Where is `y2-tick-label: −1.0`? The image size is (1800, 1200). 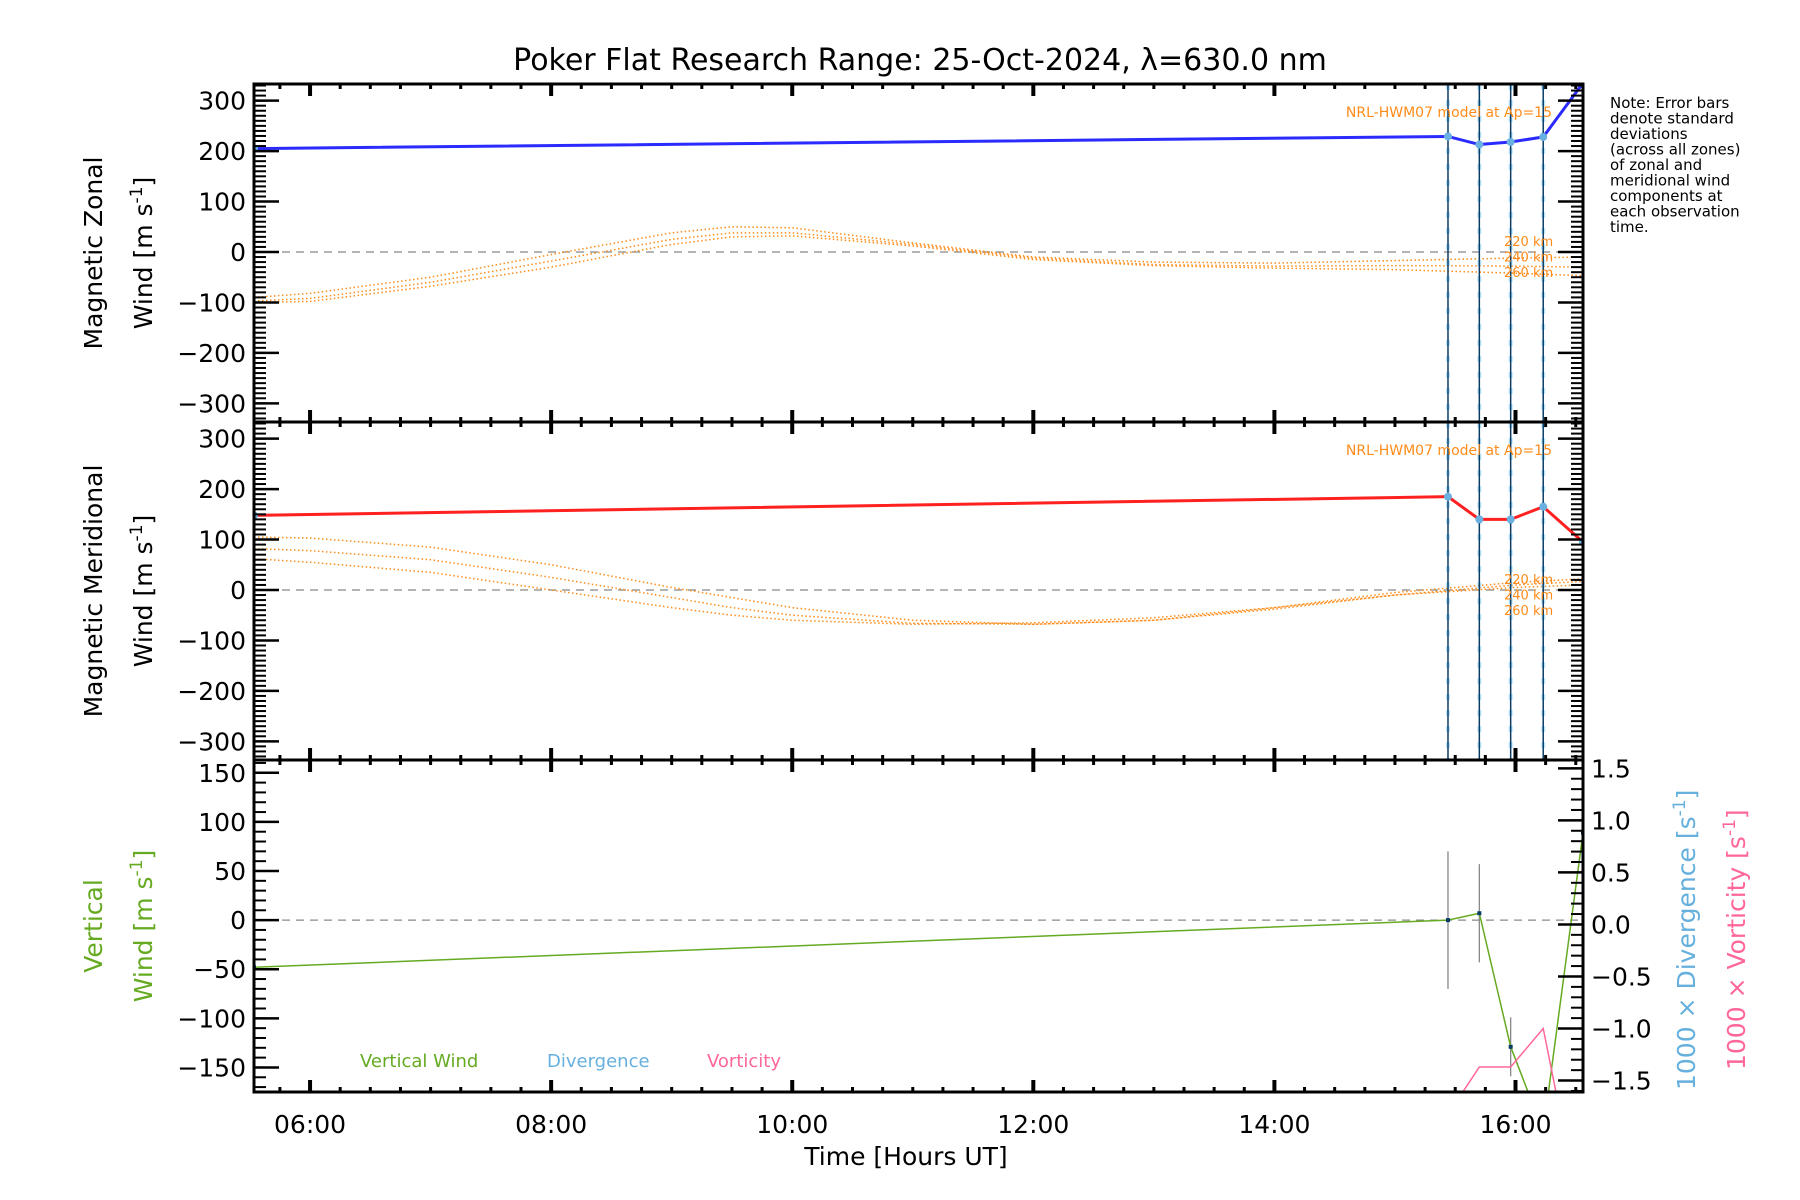 y2-tick-label: −1.0 is located at coordinates (1621, 1029).